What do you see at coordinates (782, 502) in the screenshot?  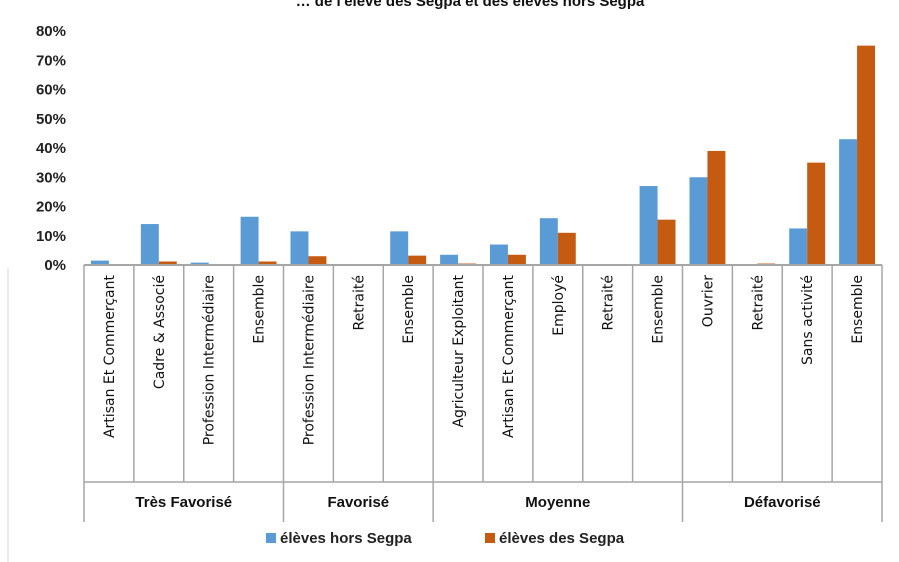 I see `group-label: Défavorisé` at bounding box center [782, 502].